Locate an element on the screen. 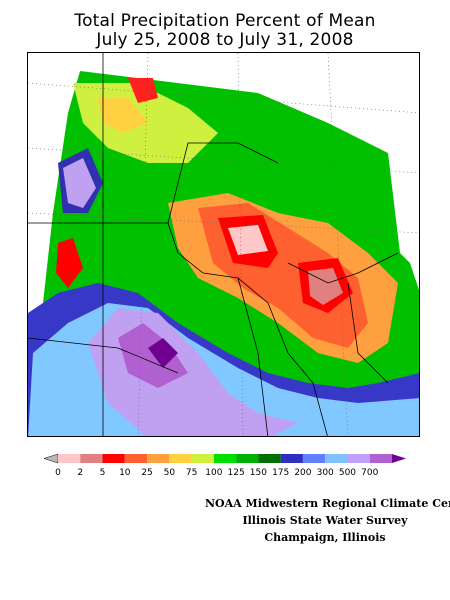 This screenshot has height=600, width=450. credit-line-2: Illinois State Water Survey is located at coordinates (325, 520).